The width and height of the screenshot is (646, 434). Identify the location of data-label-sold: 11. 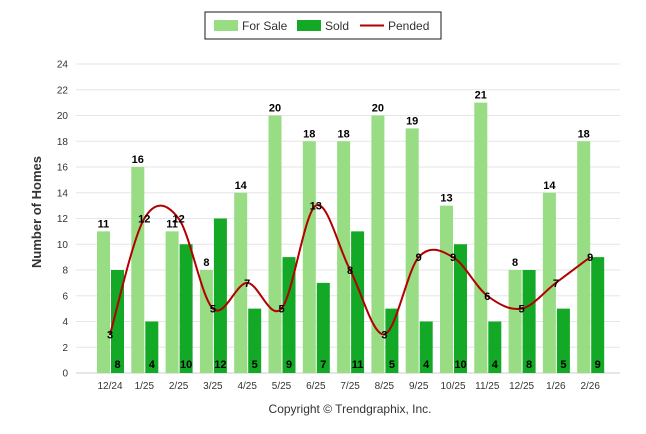
(358, 365).